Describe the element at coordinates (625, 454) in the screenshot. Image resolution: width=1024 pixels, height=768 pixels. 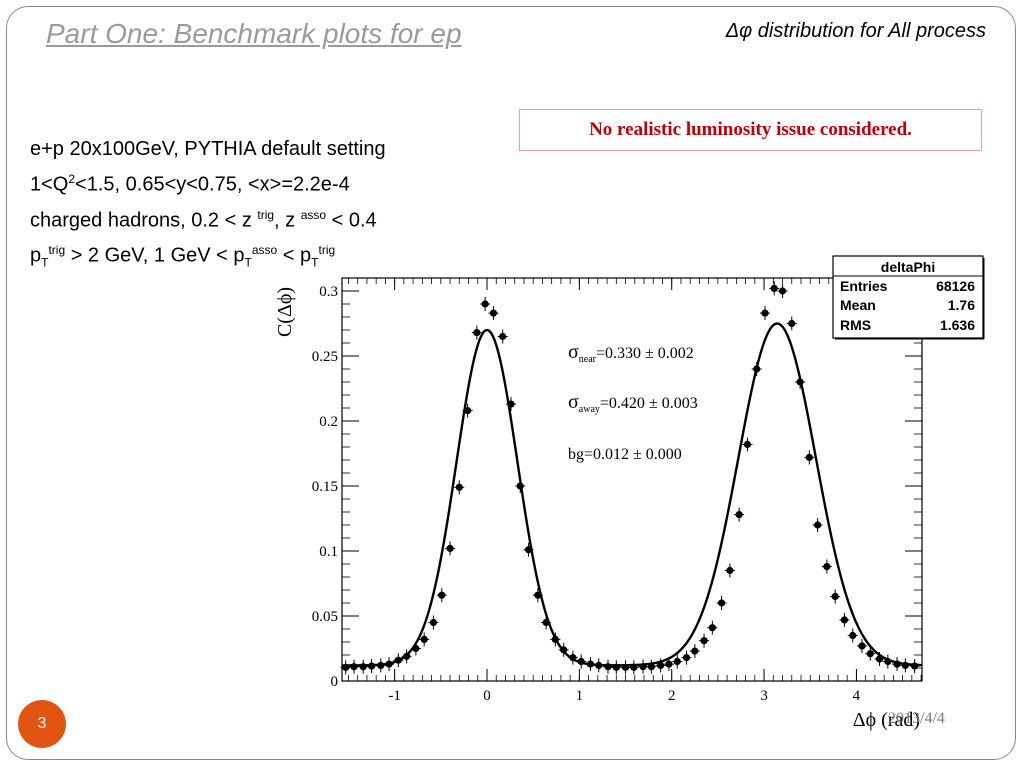
I see `bg-annotation: bg=0.012 ± 0.000` at that location.